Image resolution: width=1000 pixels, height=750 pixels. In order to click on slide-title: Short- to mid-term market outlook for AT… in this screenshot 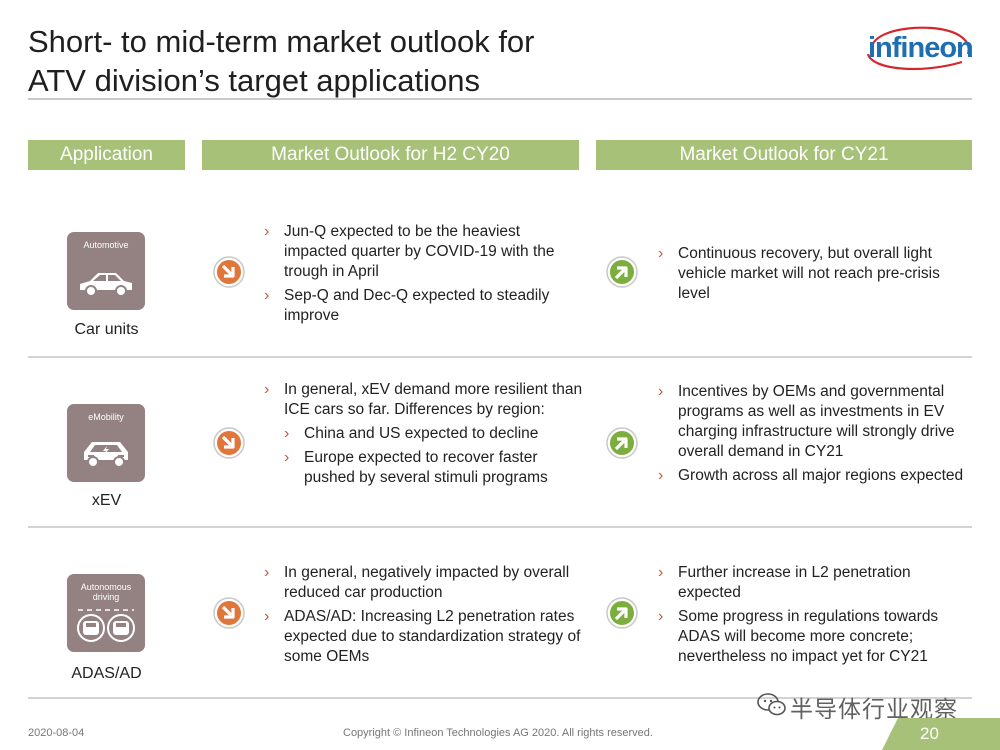, I will do `click(378, 61)`.